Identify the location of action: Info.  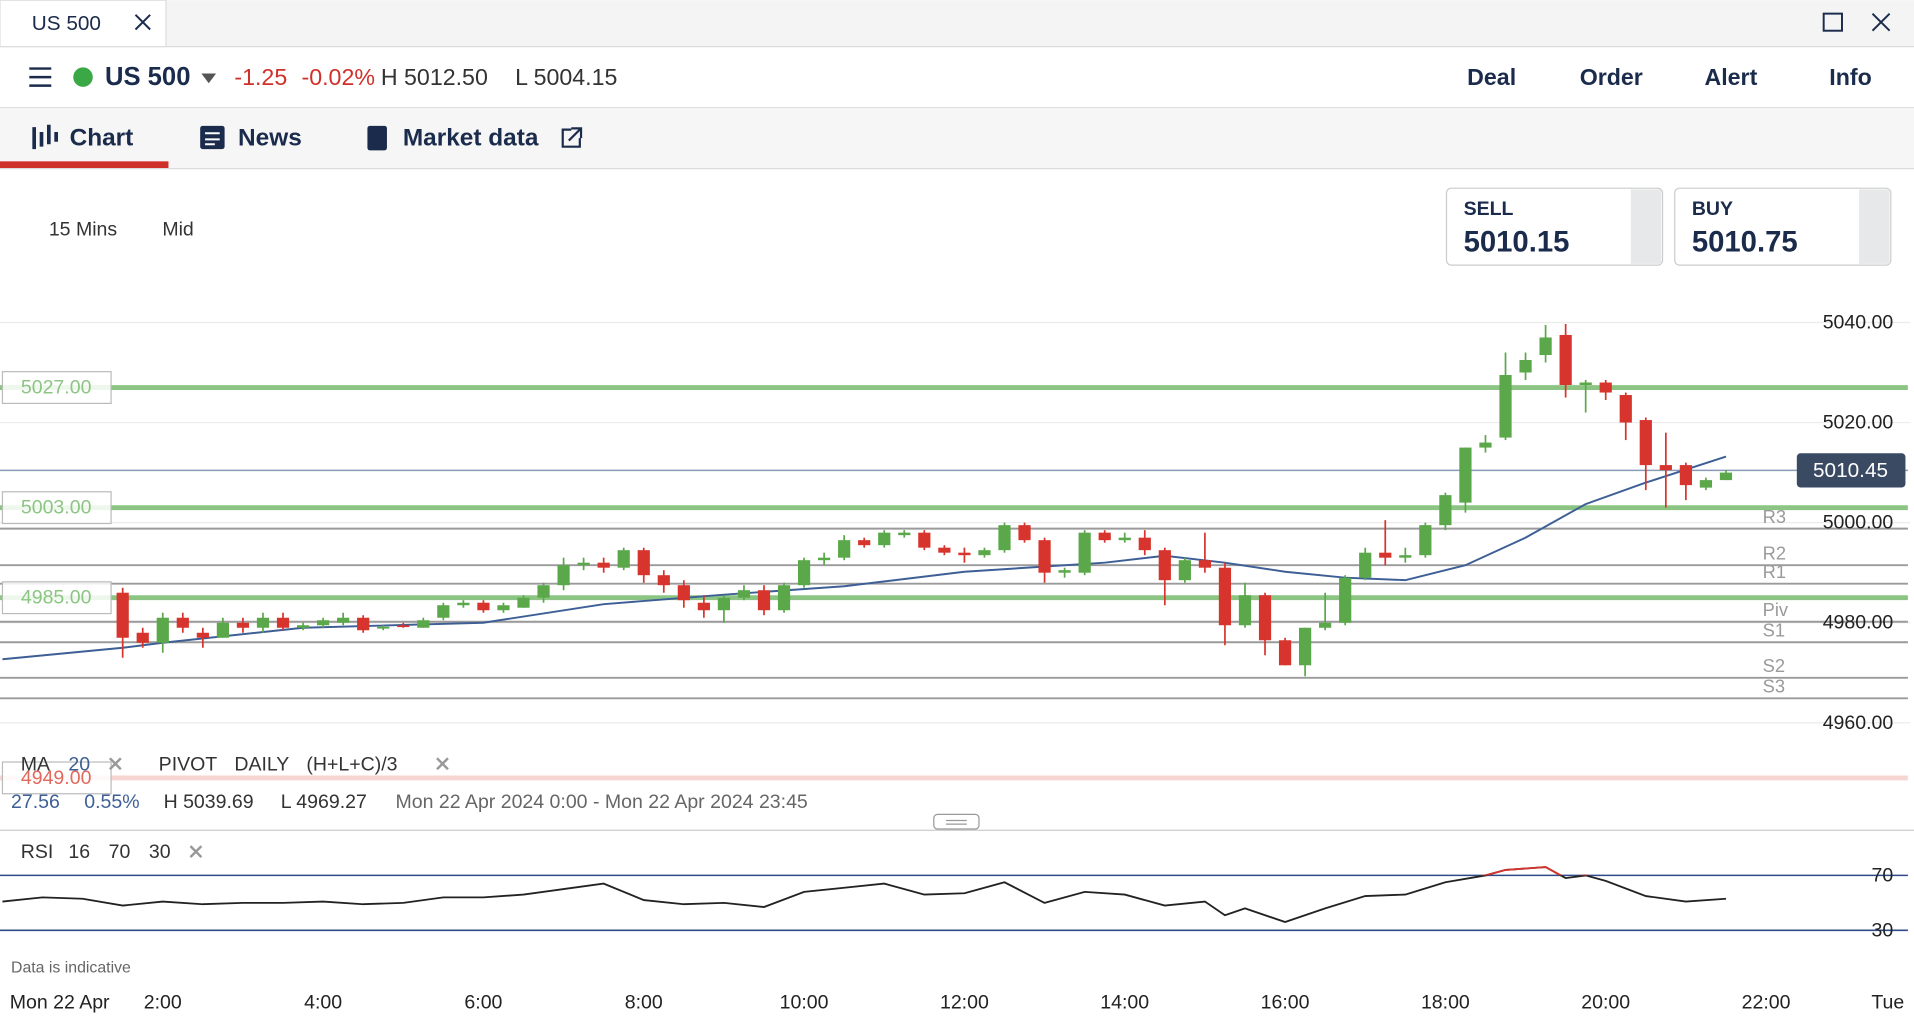
(1850, 77).